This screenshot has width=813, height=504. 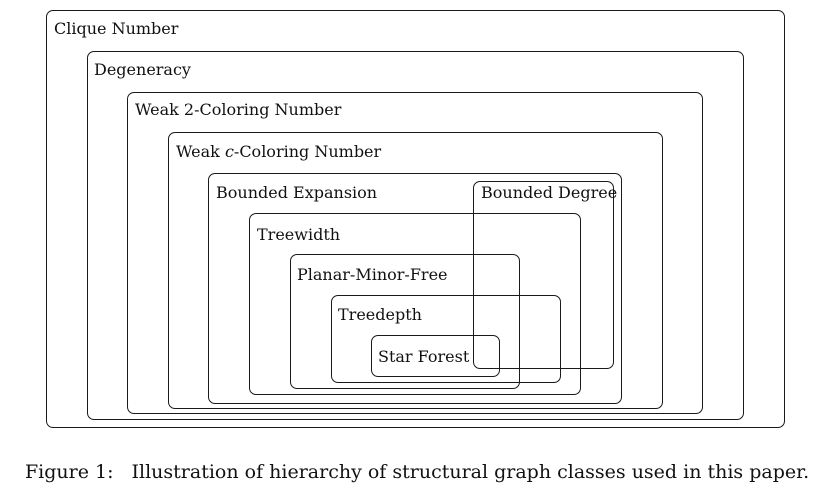 I want to click on weak-c-coloring-label-prefix: Weak, so click(x=200, y=151).